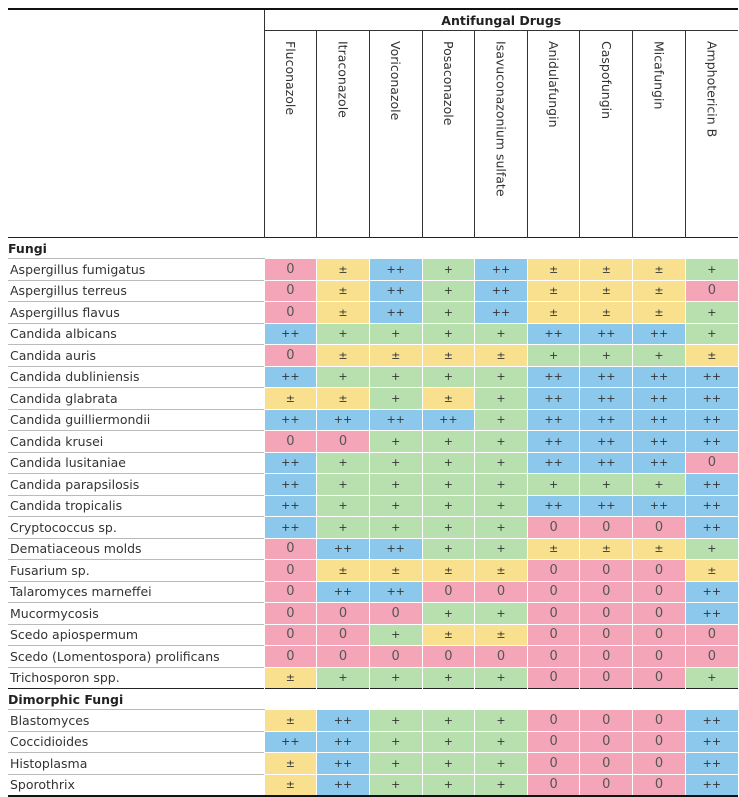  What do you see at coordinates (373, 591) in the screenshot?
I see `table-row: Talaromyces marneffei 0 ++ ++ 0 0 0 0 0 ++` at bounding box center [373, 591].